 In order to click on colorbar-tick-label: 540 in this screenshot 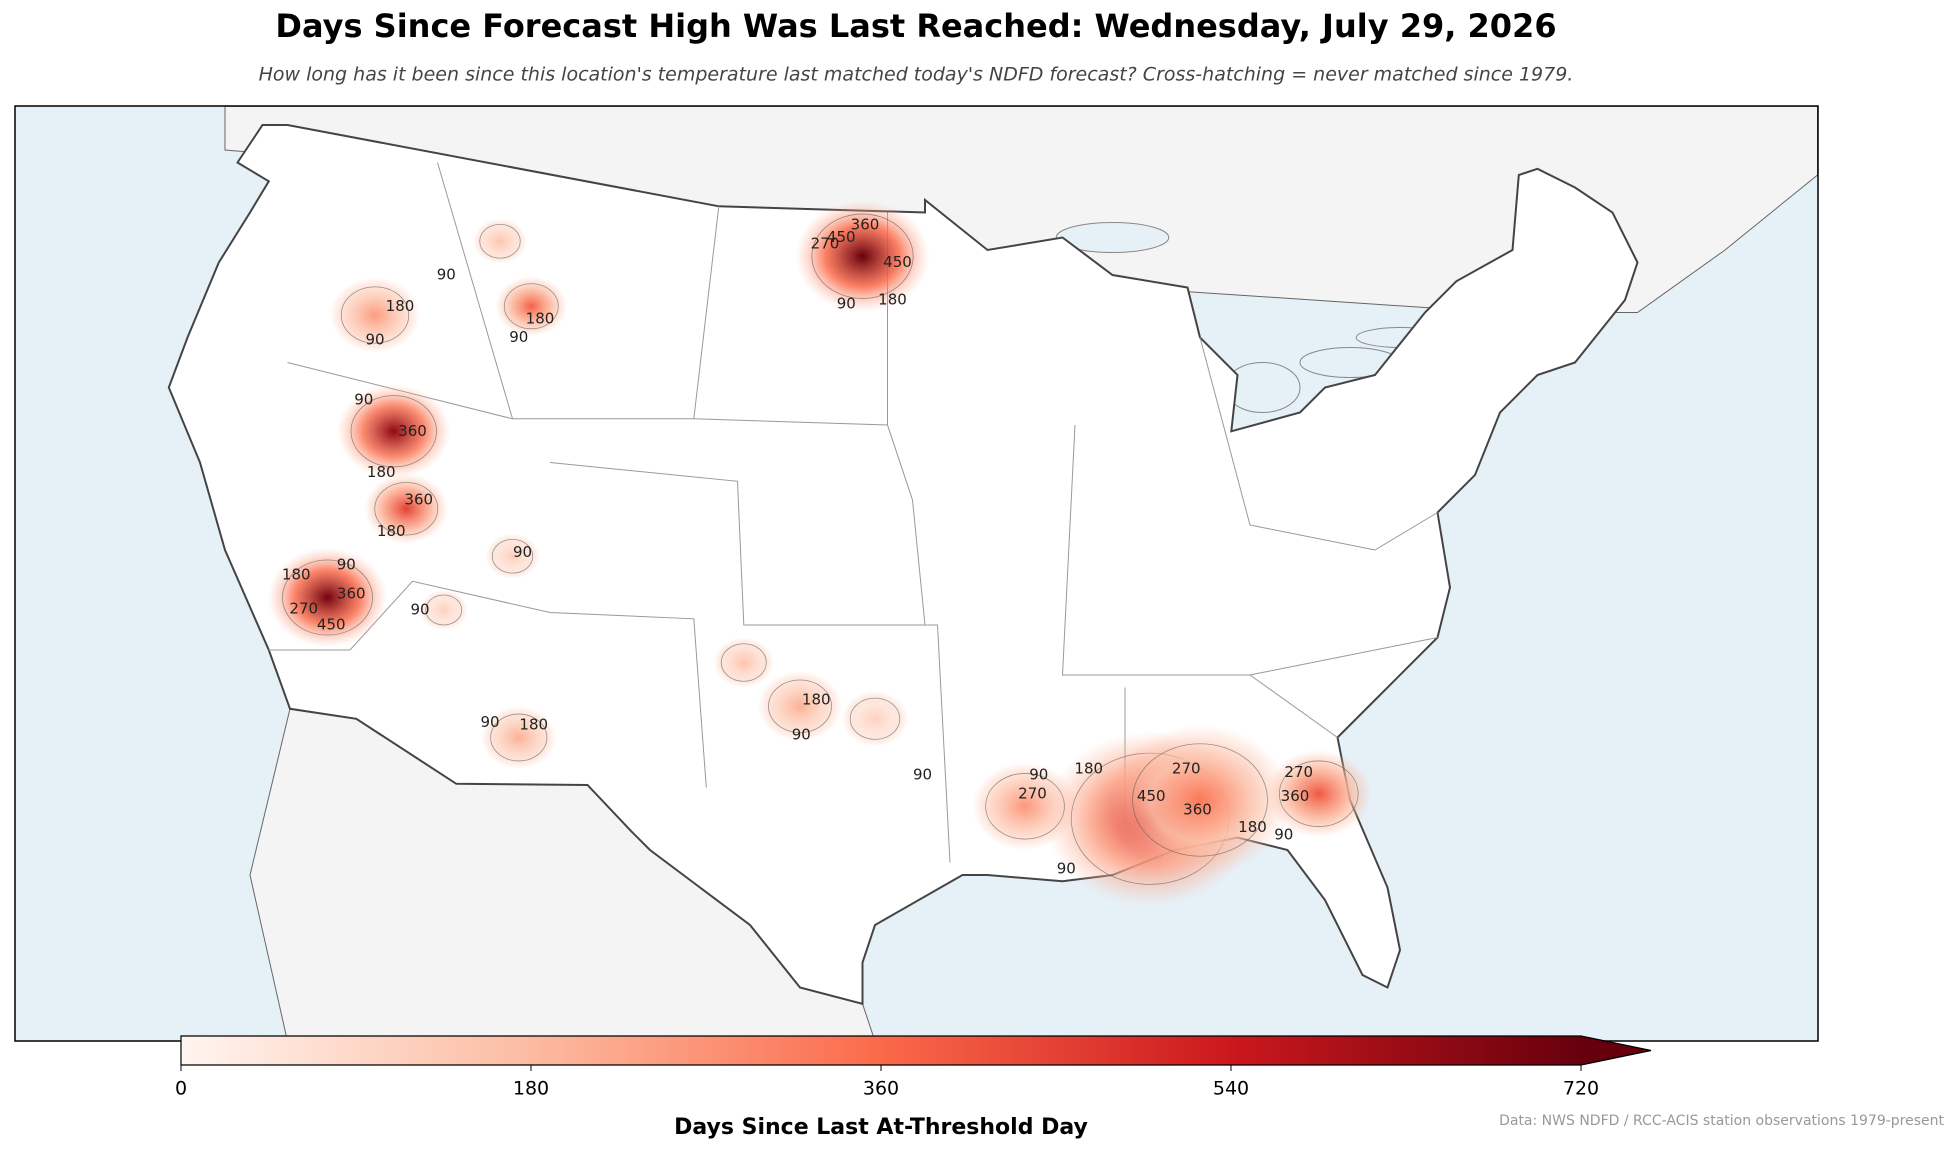, I will do `click(1231, 1089)`.